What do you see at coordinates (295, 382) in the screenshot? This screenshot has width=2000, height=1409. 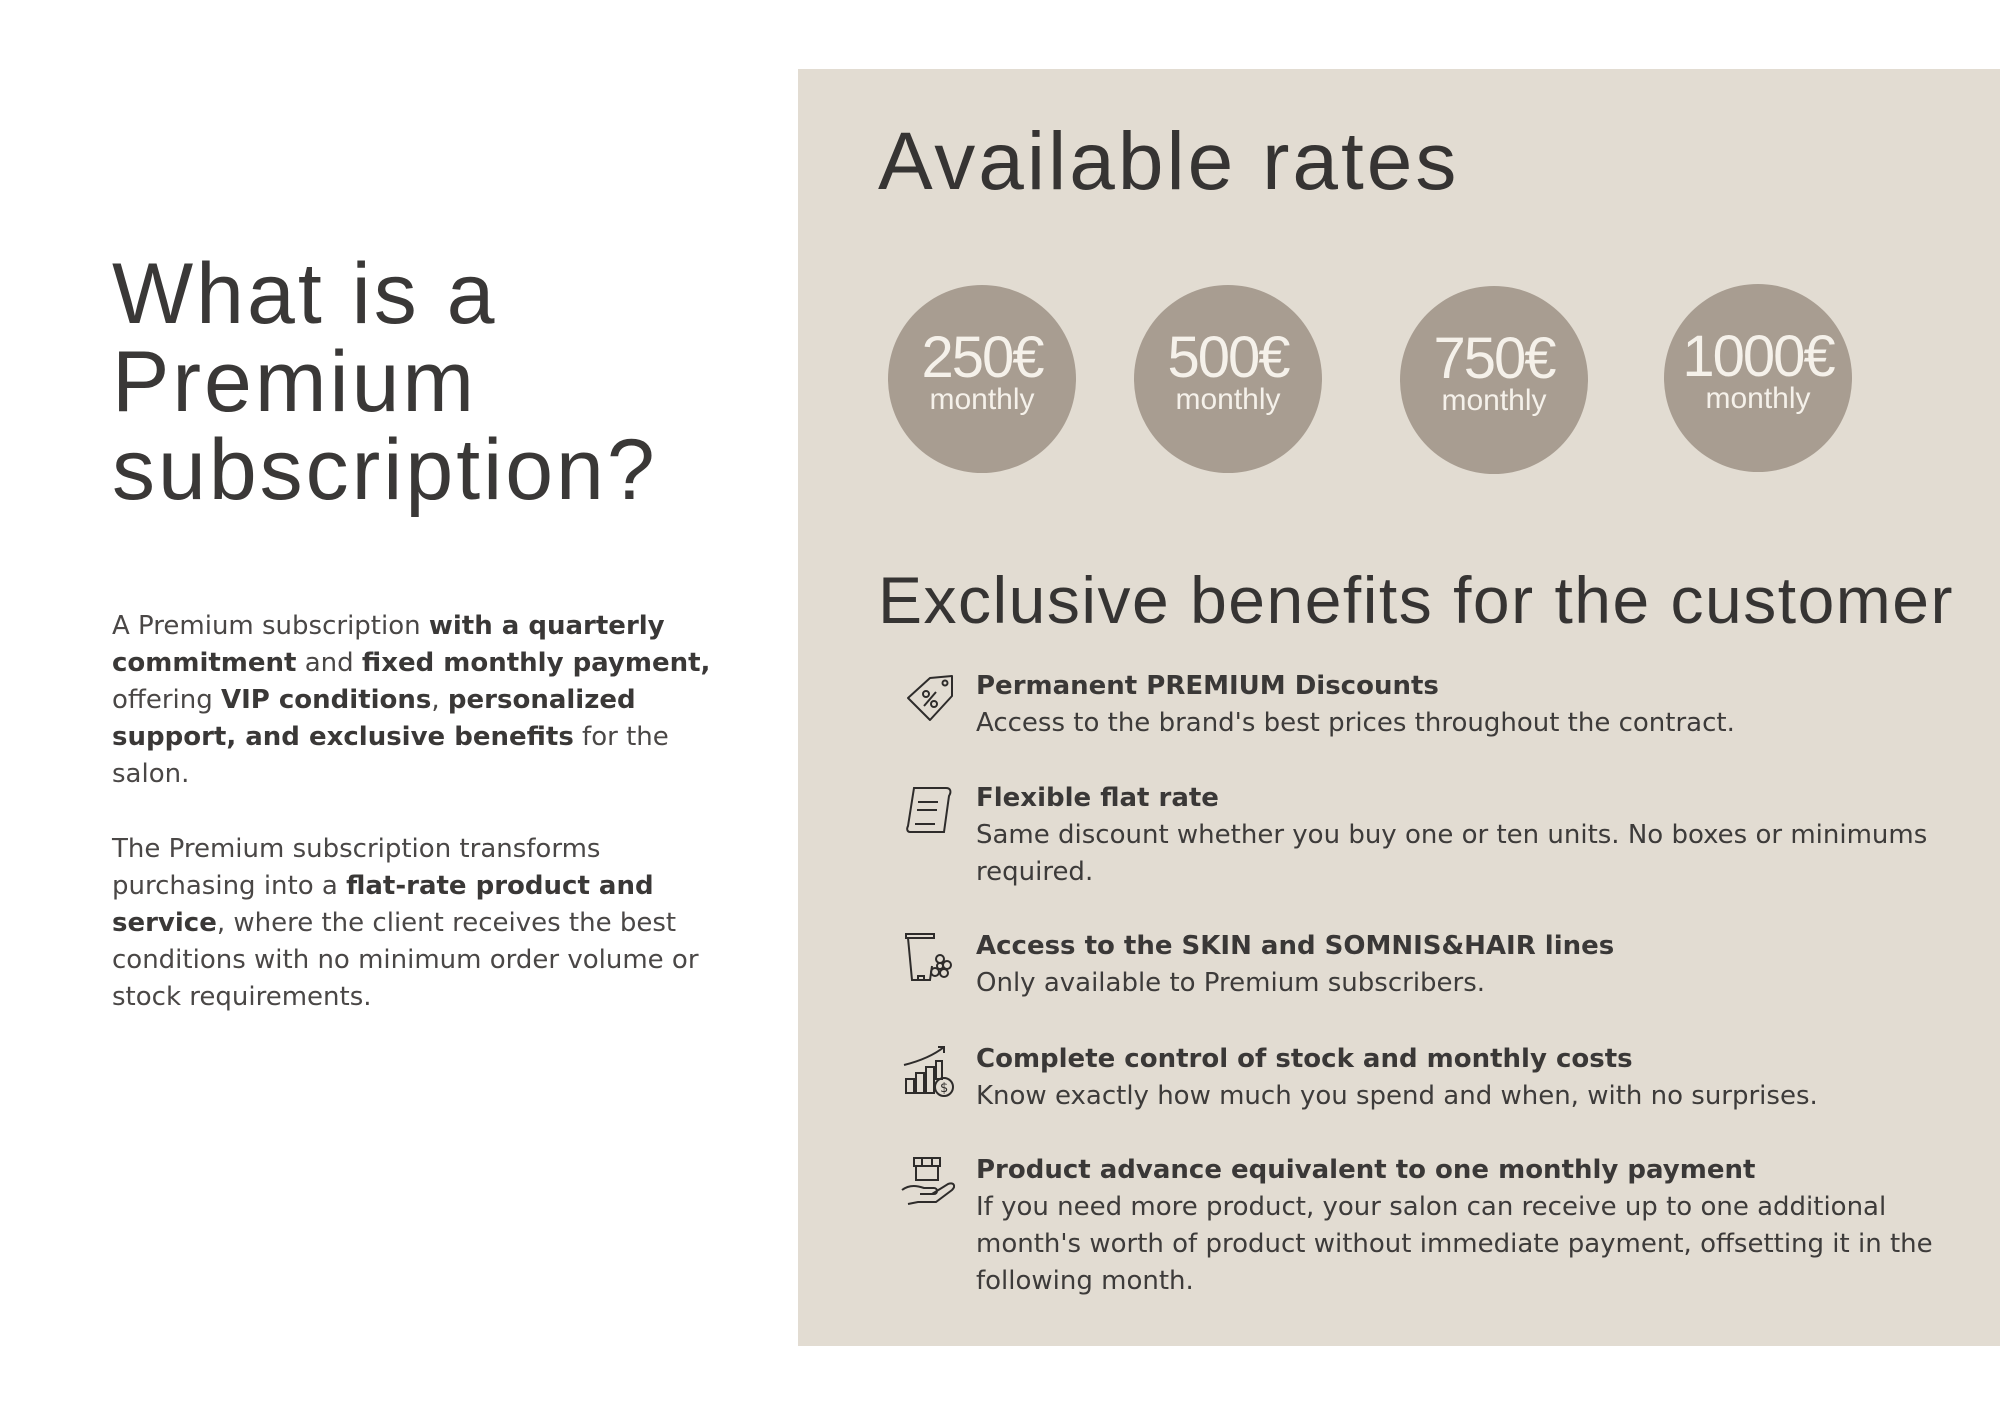 I see `title-line: Premium` at bounding box center [295, 382].